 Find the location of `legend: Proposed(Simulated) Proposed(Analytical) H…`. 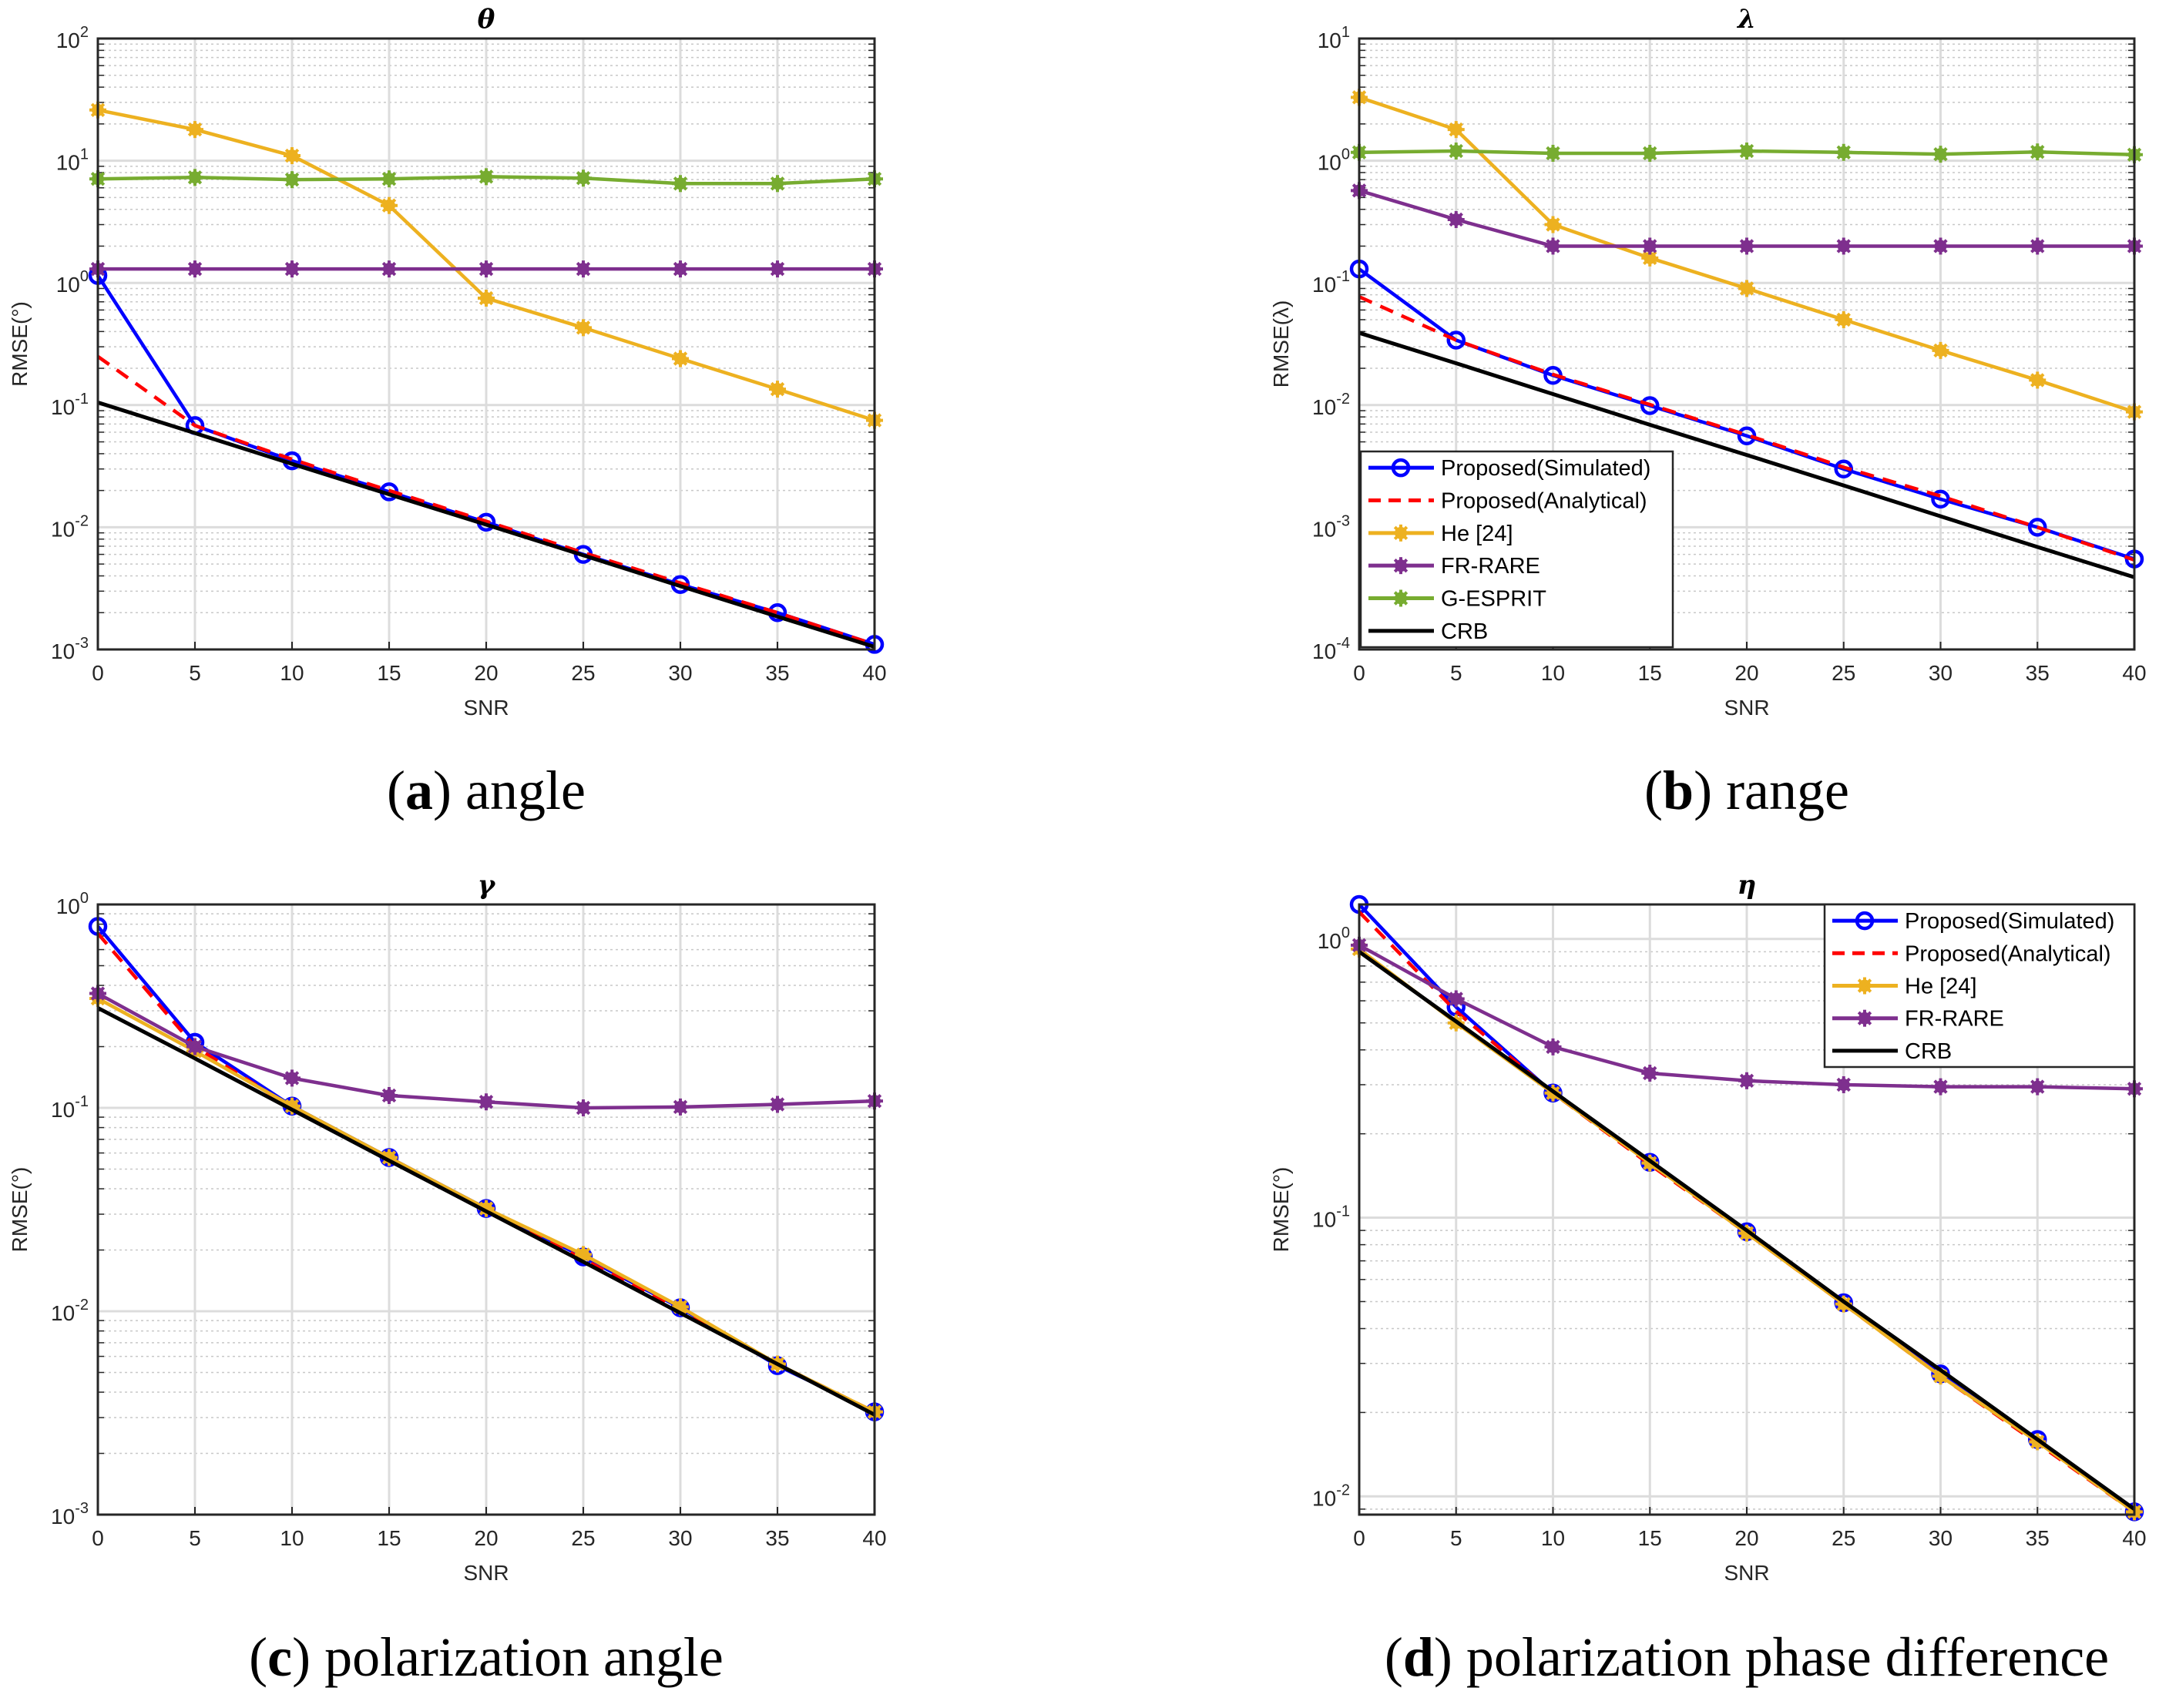

legend: Proposed(Simulated) Proposed(Analytical) H… is located at coordinates (1516, 549).